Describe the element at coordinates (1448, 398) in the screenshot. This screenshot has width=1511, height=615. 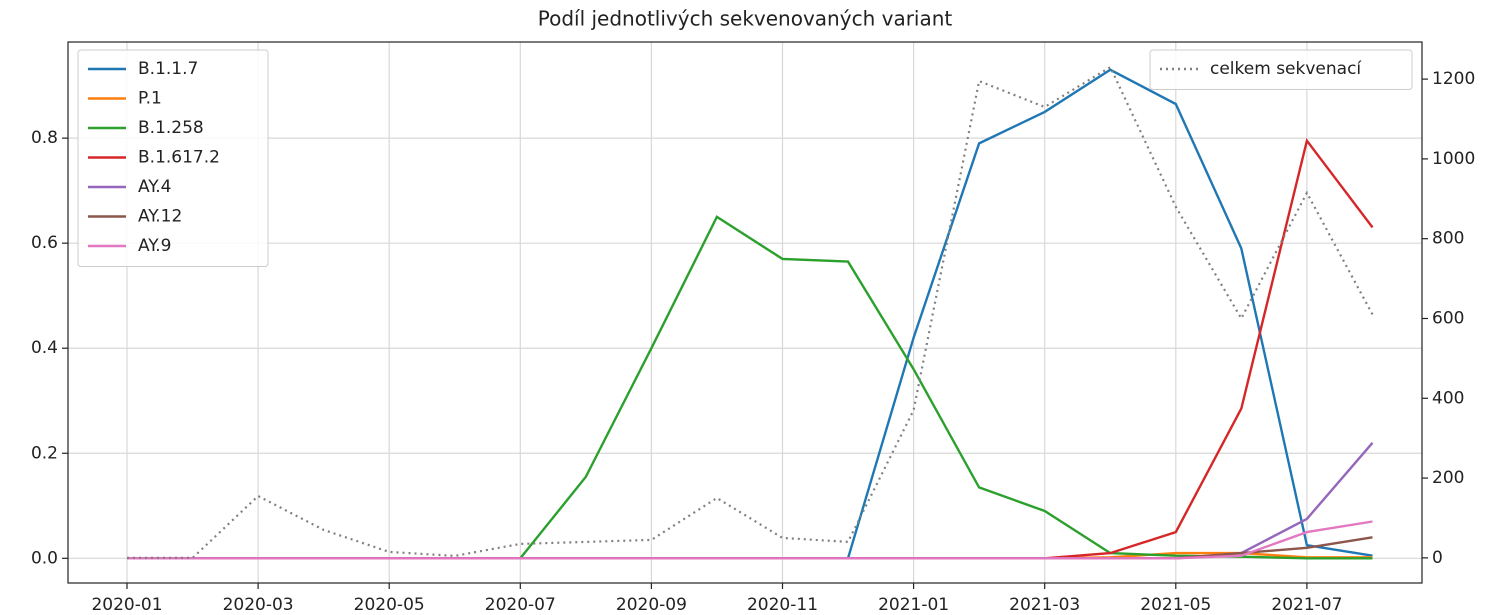
I see `y2-tick-label: 400` at that location.